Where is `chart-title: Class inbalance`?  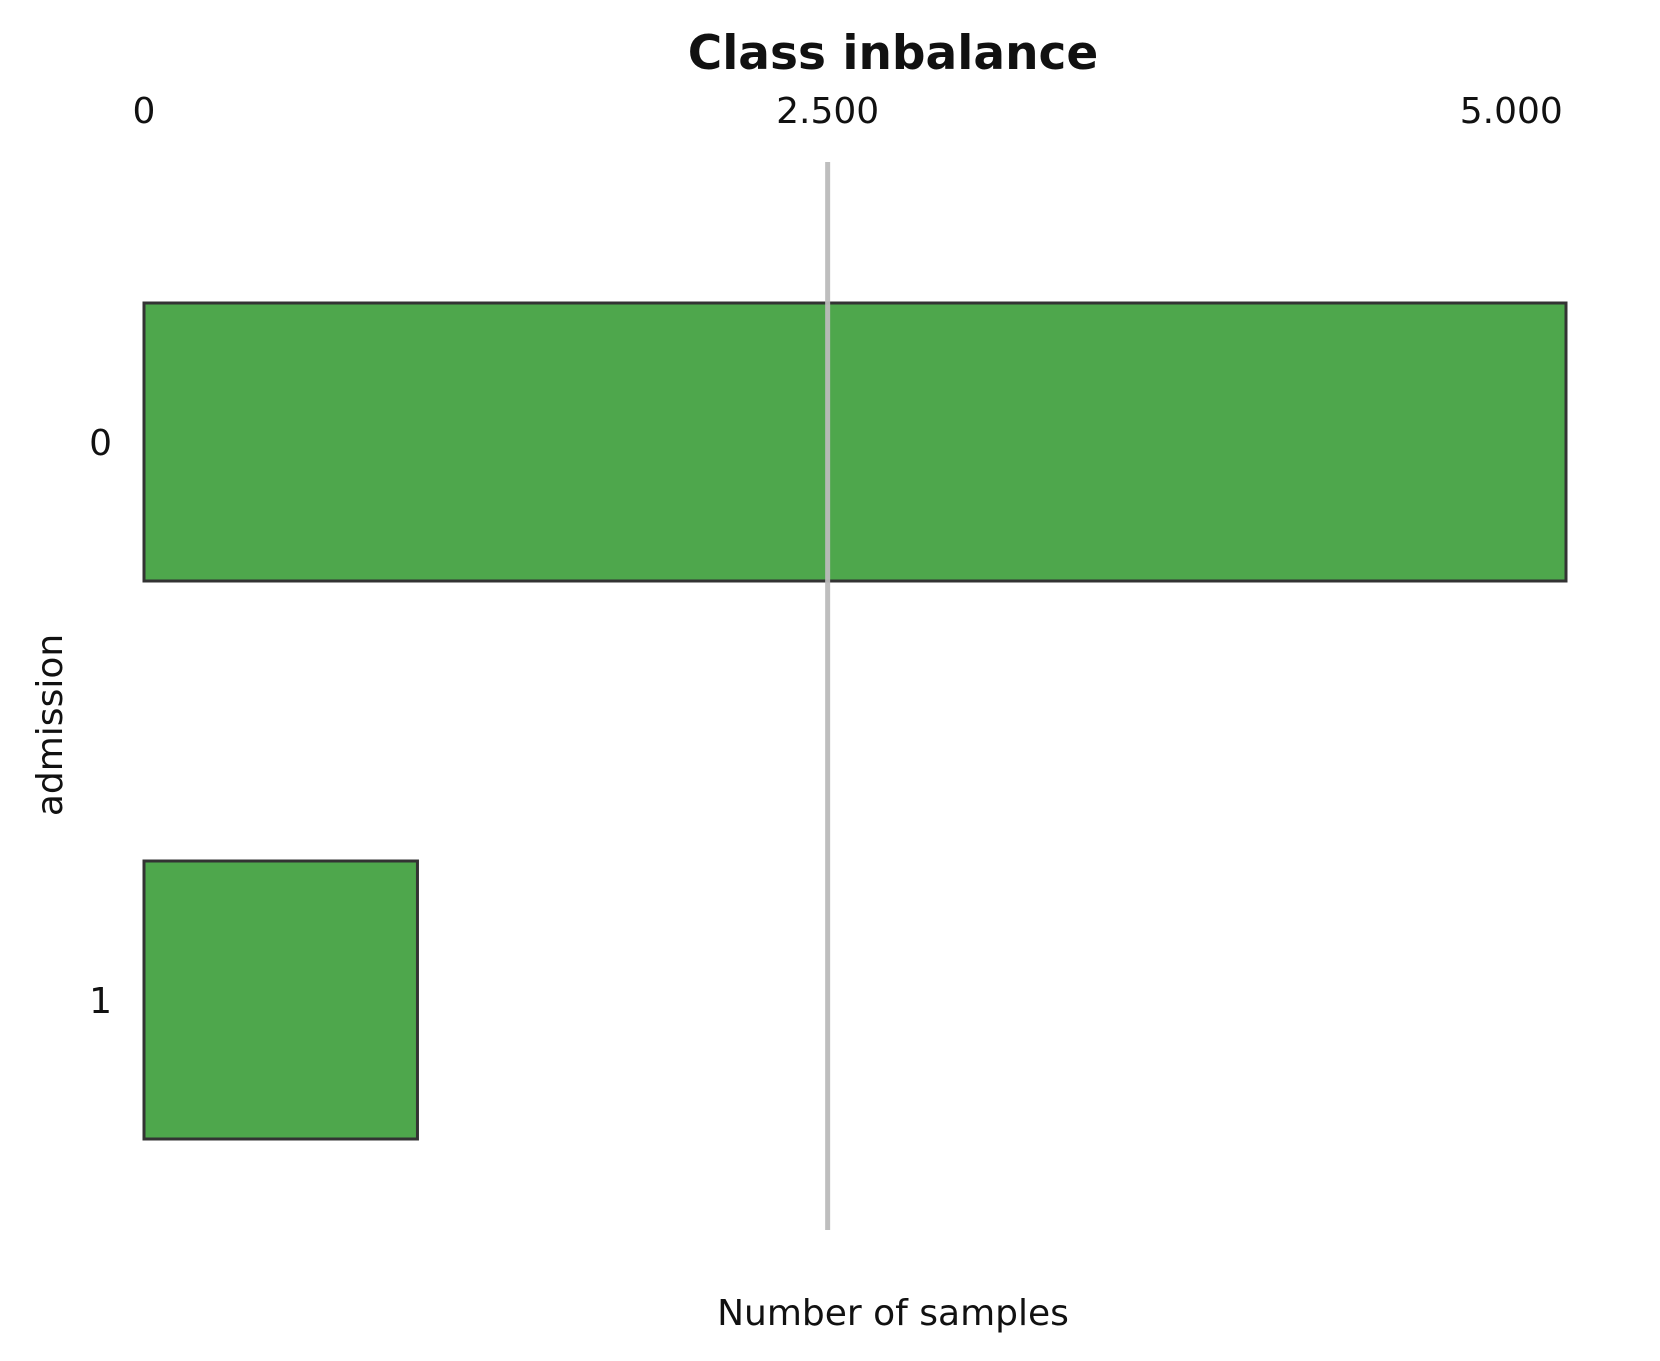 chart-title: Class inbalance is located at coordinates (893, 53).